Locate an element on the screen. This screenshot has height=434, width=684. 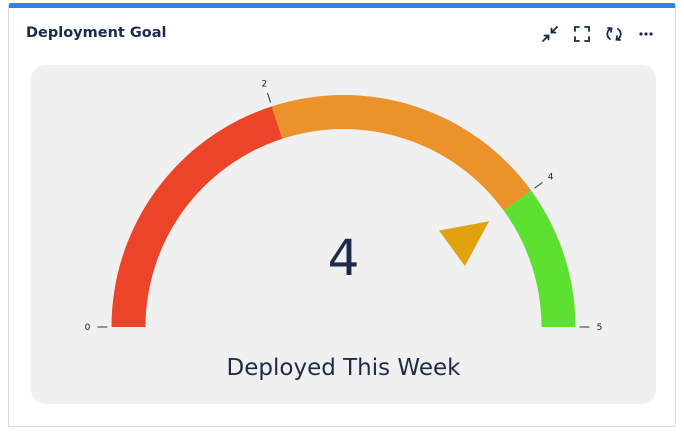
gauge-pointer is located at coordinates (464, 244).